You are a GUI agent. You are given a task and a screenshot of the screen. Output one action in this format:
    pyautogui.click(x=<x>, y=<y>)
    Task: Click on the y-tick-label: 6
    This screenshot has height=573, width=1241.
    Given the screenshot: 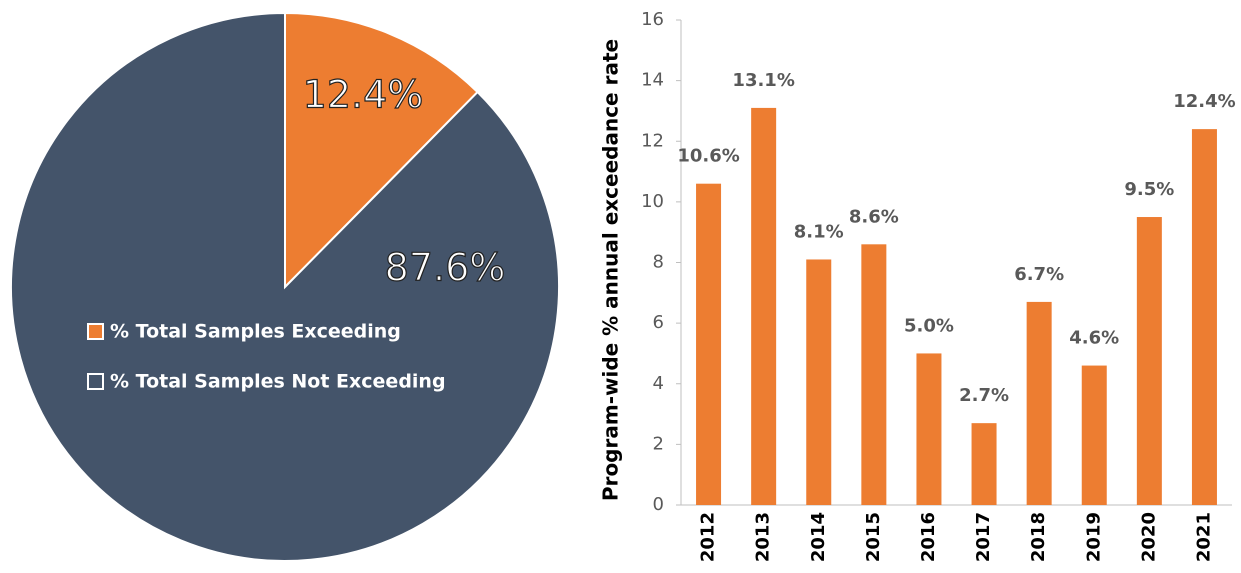 What is the action you would take?
    pyautogui.click(x=658, y=322)
    